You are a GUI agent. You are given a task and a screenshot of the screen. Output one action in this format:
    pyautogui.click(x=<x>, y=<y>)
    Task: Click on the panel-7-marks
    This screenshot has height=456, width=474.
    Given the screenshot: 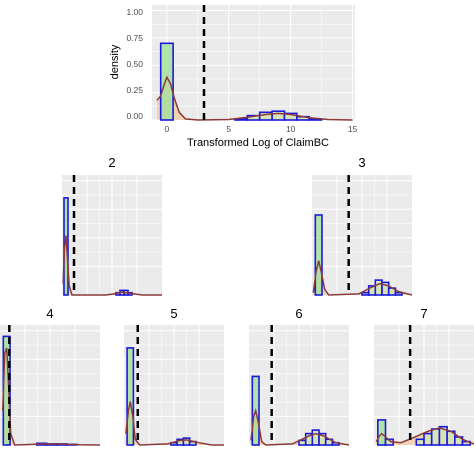 What is the action you would take?
    pyautogui.click(x=424, y=385)
    